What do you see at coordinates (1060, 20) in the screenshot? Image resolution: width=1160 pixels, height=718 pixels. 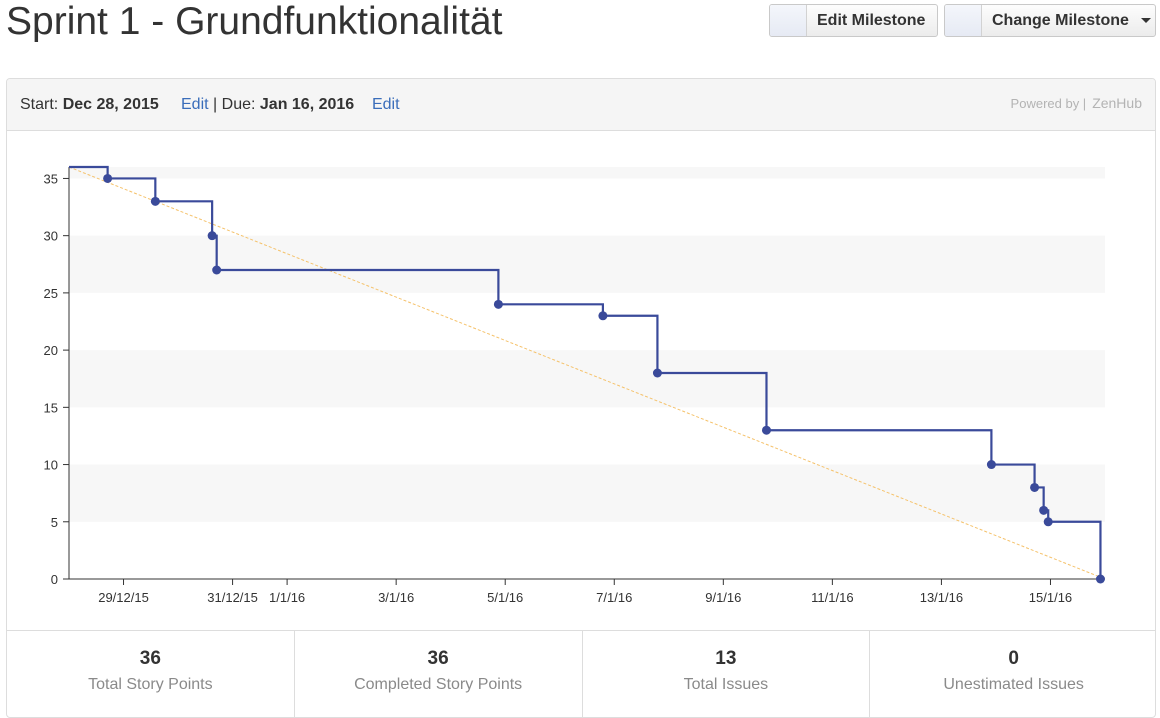 I see `change-milestone-label: Change Milestone` at bounding box center [1060, 20].